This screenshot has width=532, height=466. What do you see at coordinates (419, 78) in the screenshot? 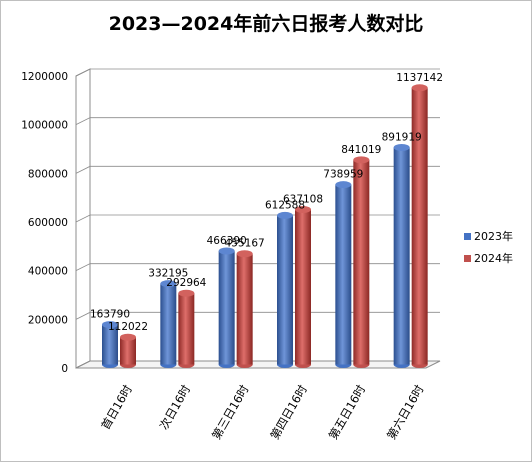
I see `data-label: 1137142` at bounding box center [419, 78].